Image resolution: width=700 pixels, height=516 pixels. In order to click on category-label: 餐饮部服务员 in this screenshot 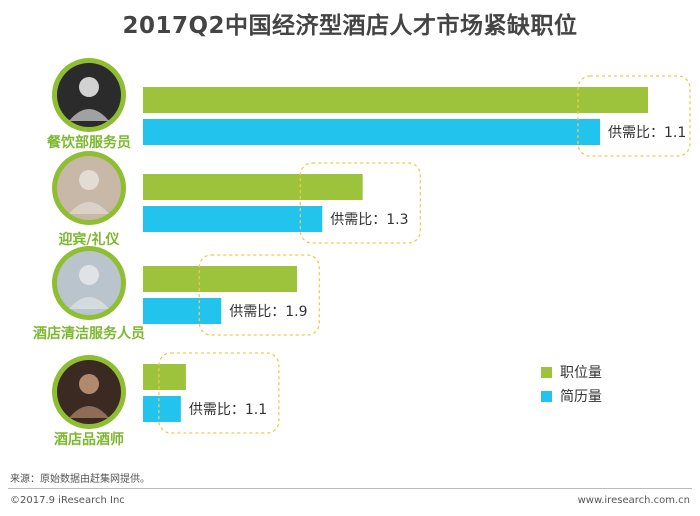, I will do `click(88, 142)`.